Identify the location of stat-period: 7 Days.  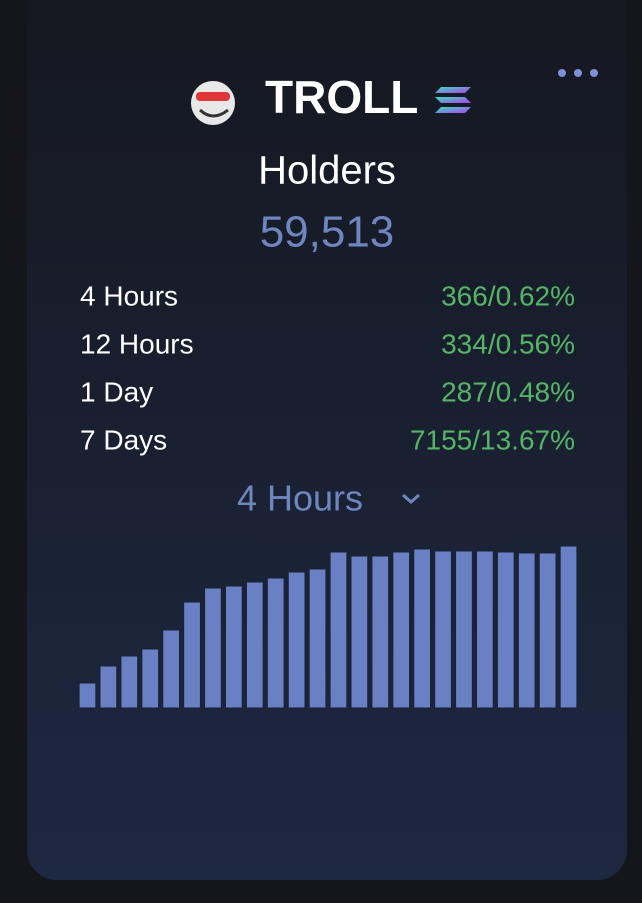
(123, 439).